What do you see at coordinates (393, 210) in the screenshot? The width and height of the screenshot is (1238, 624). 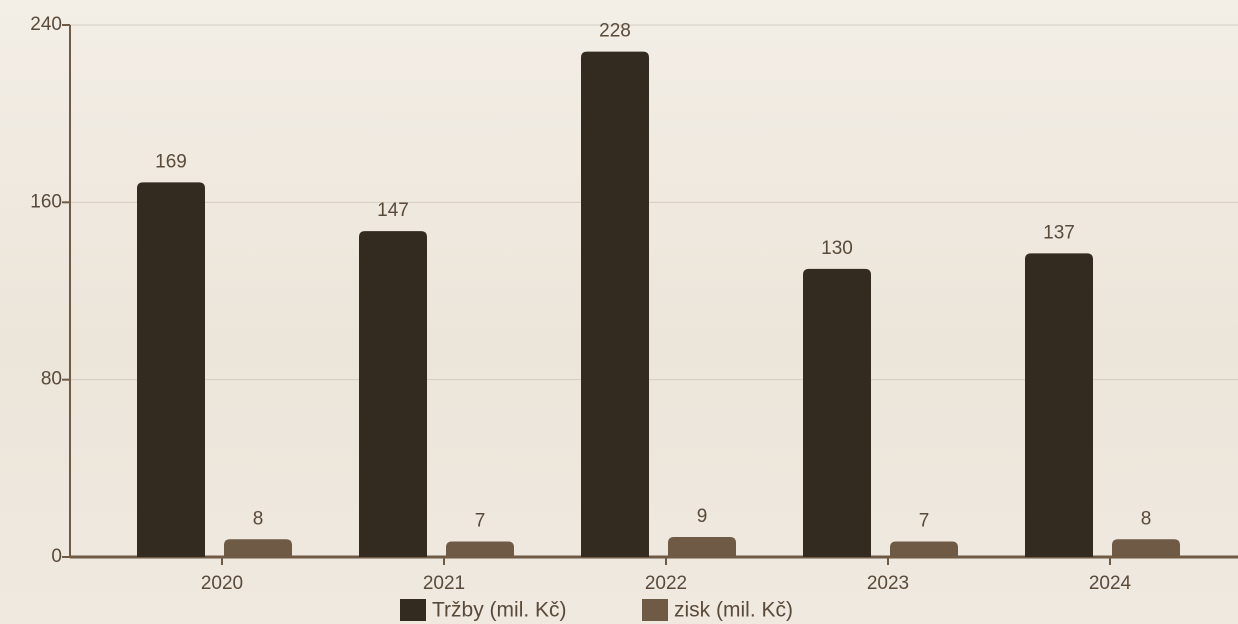 I see `value-label: 147` at bounding box center [393, 210].